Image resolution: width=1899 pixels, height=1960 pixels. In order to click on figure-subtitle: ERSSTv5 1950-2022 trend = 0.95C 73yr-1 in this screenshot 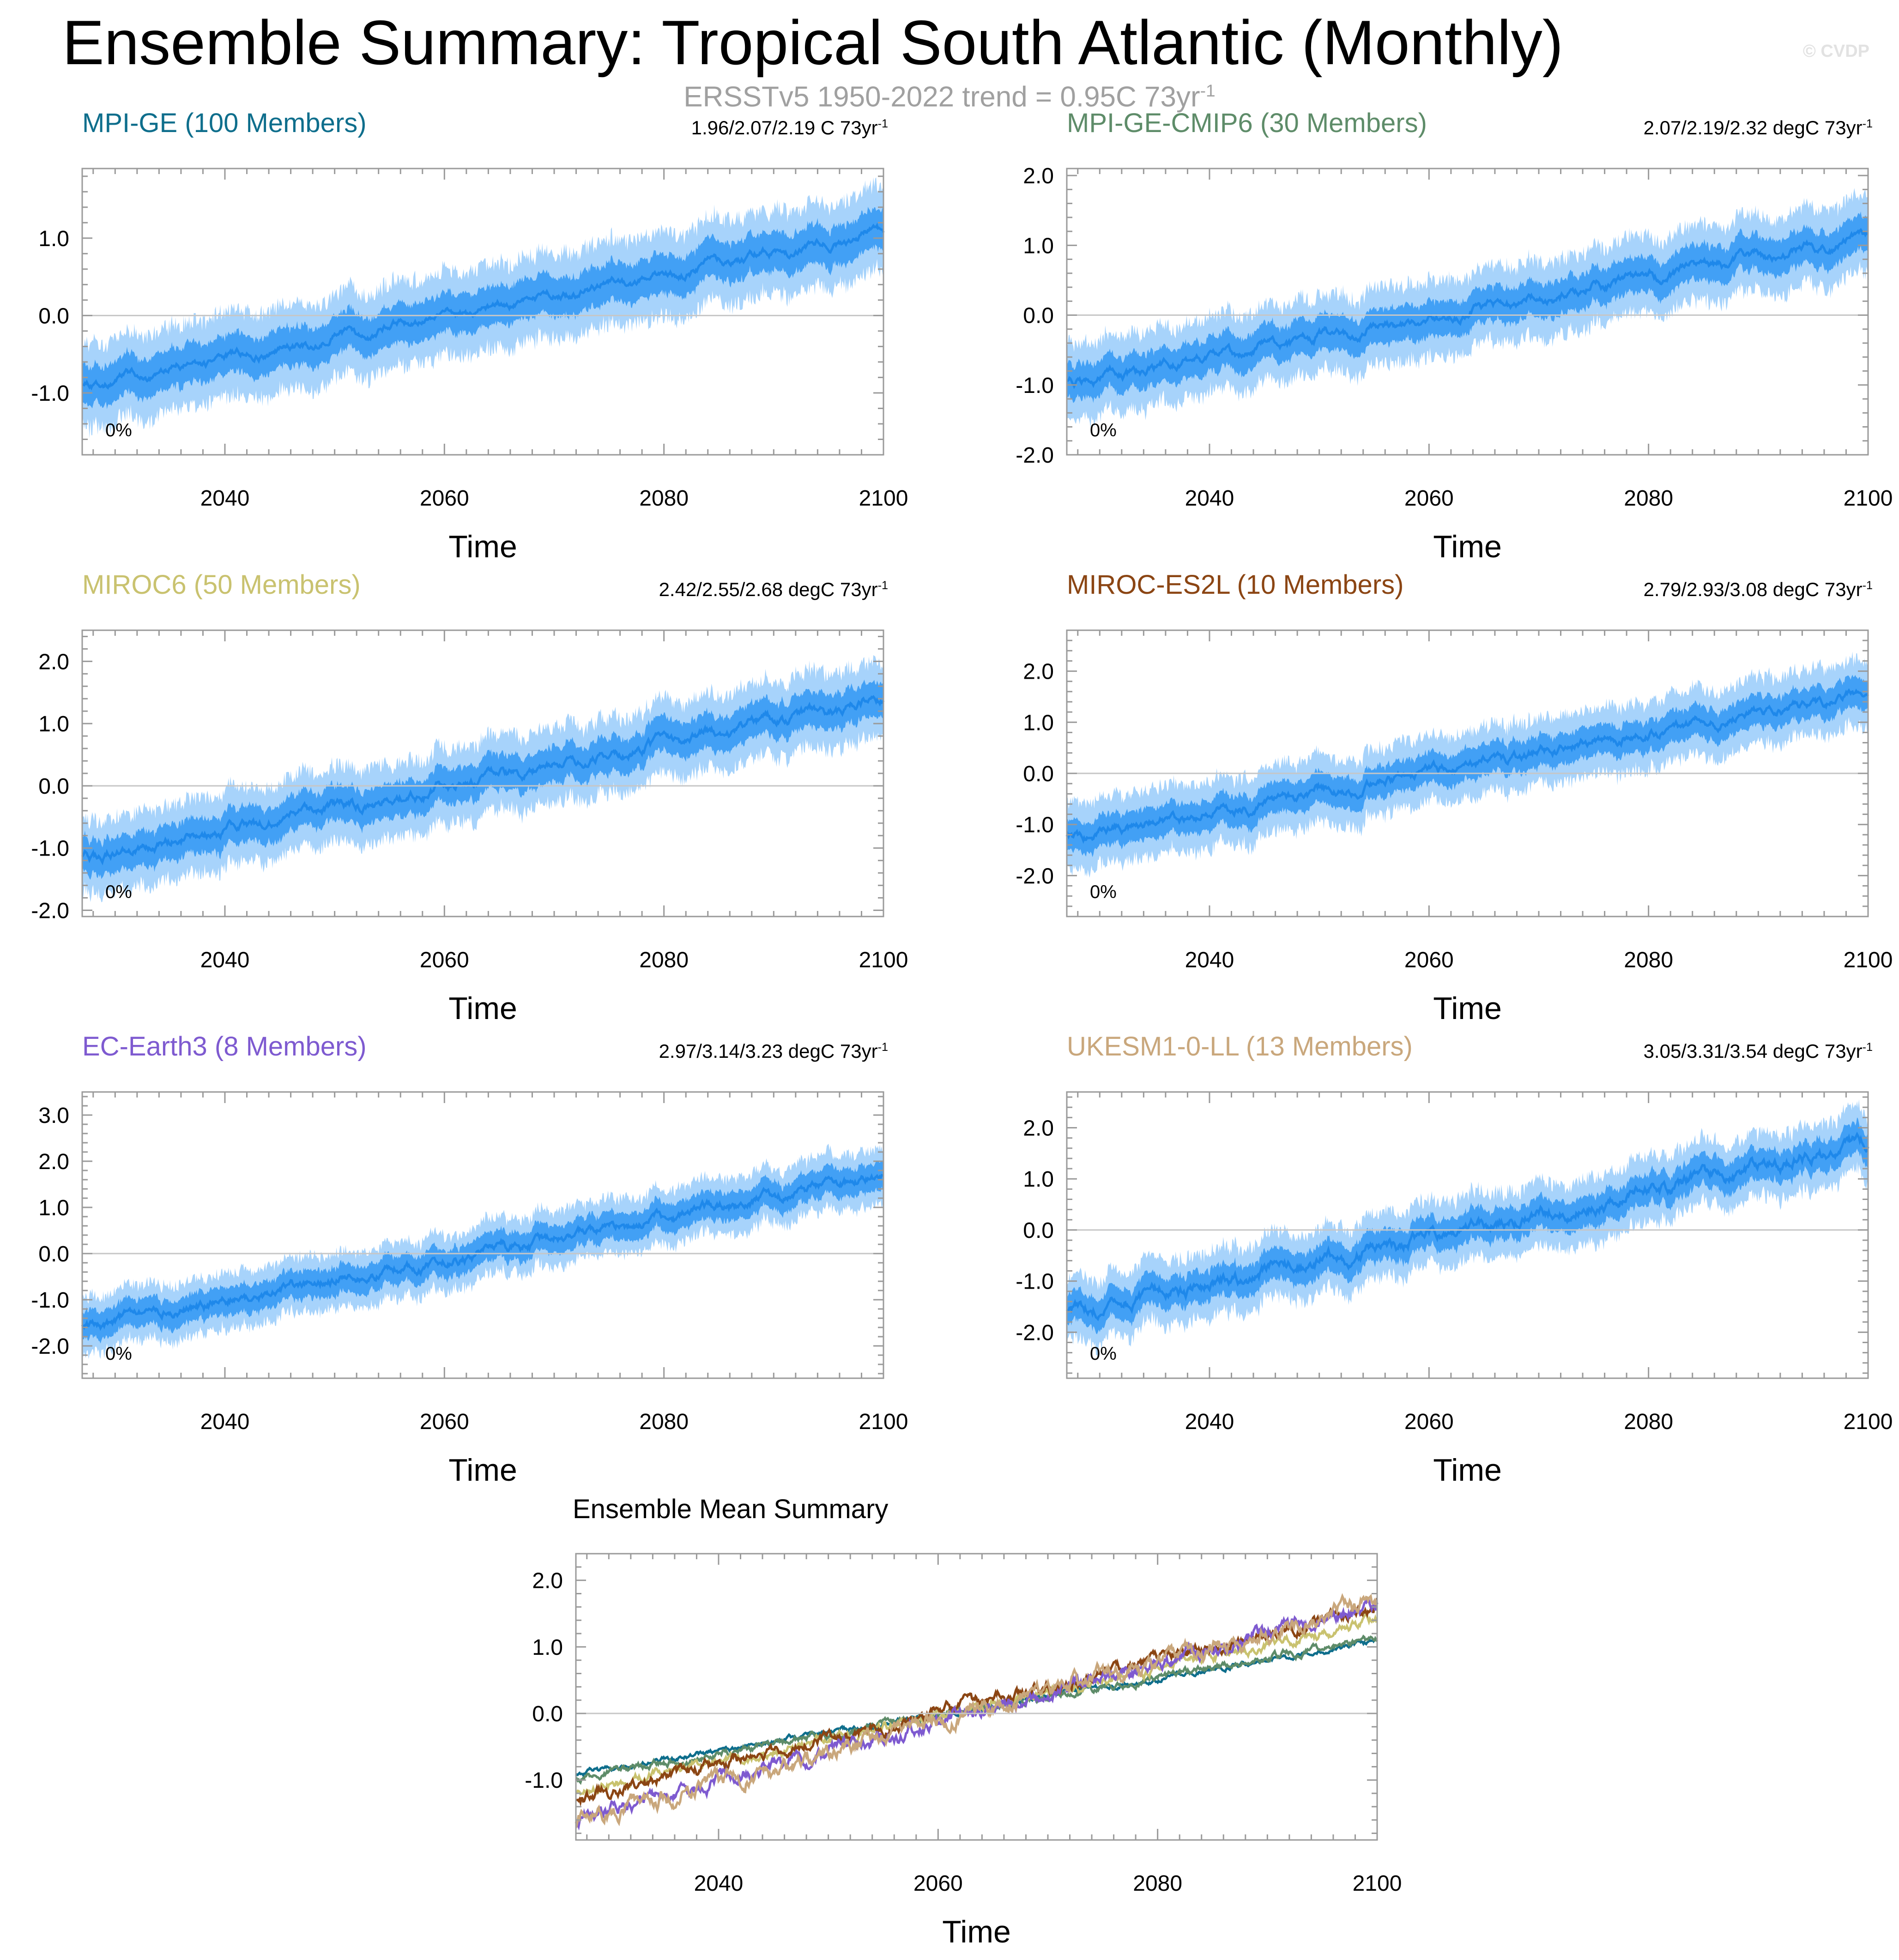, I will do `click(949, 94)`.